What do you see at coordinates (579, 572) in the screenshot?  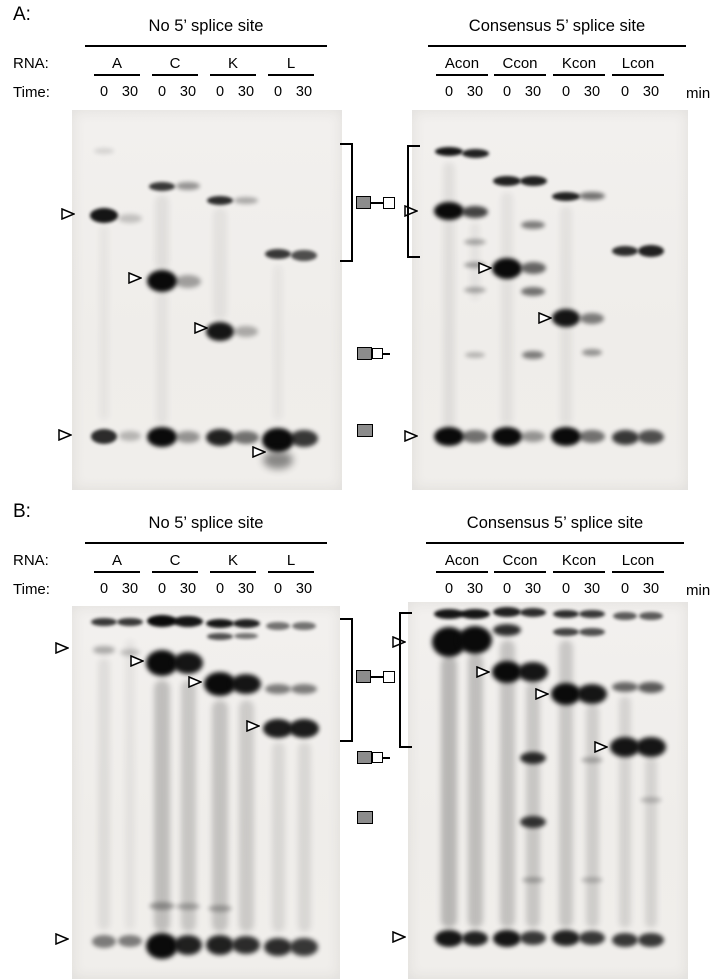 I see `lane-label-underline-Kcon` at bounding box center [579, 572].